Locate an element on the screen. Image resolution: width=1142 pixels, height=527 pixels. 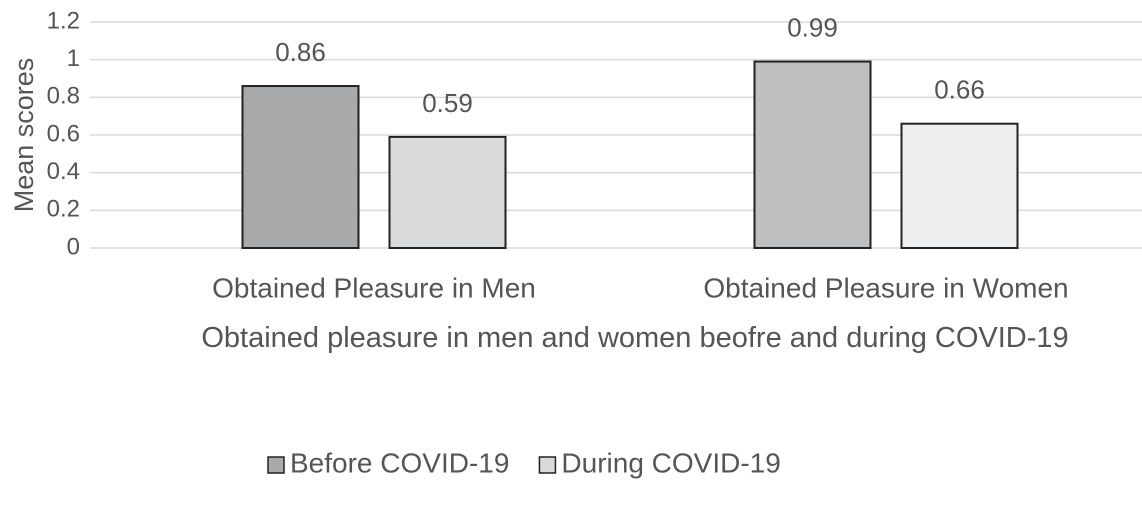
y-tick-label: 0.2 is located at coordinates (63, 209).